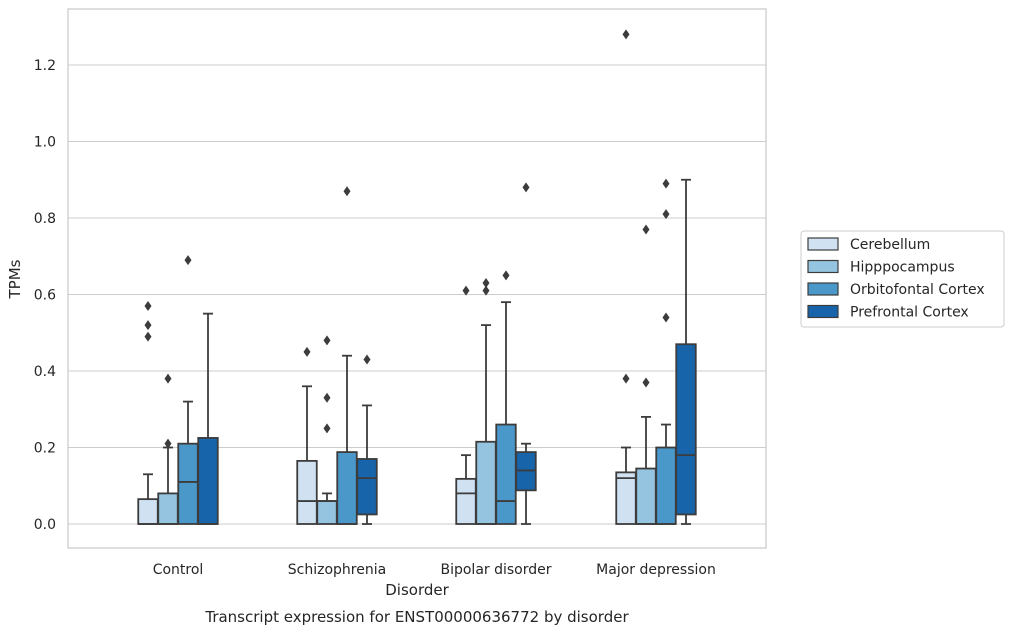  What do you see at coordinates (902, 268) in the screenshot?
I see `legend-label: Hipppocampus` at bounding box center [902, 268].